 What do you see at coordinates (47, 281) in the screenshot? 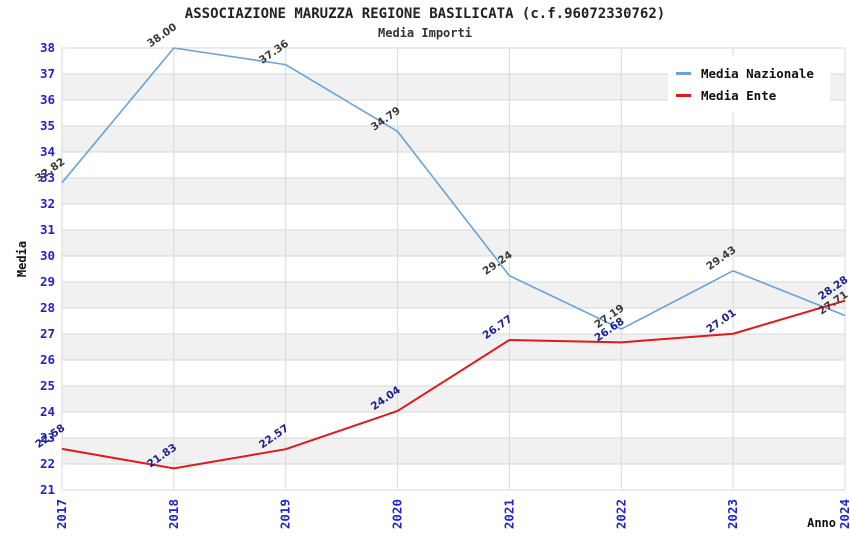
I see `y-tick-label: 29` at bounding box center [47, 281].